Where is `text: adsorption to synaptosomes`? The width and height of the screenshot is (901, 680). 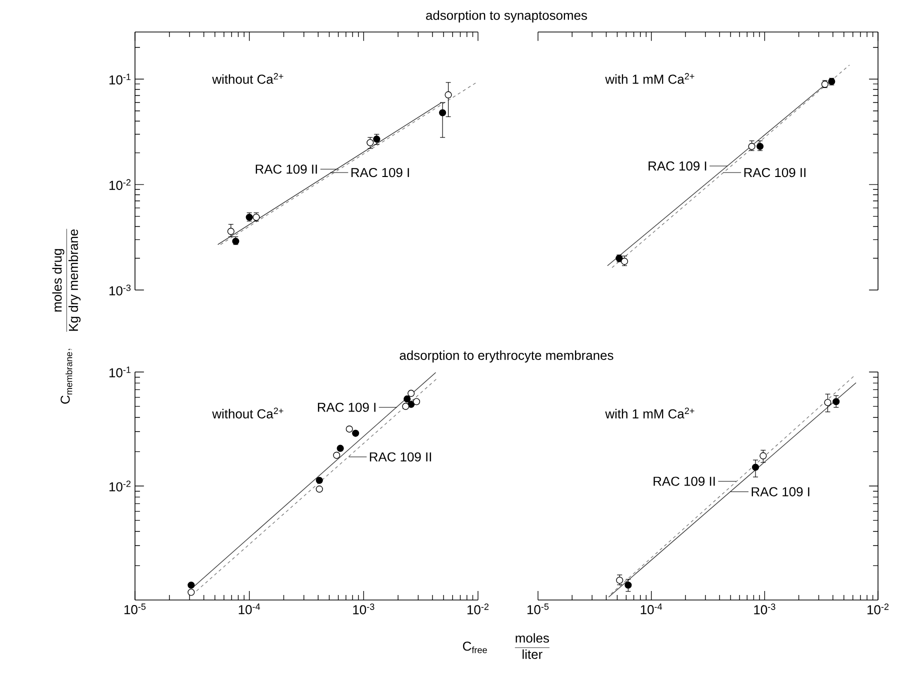 text: adsorption to synaptosomes is located at coordinates (506, 16).